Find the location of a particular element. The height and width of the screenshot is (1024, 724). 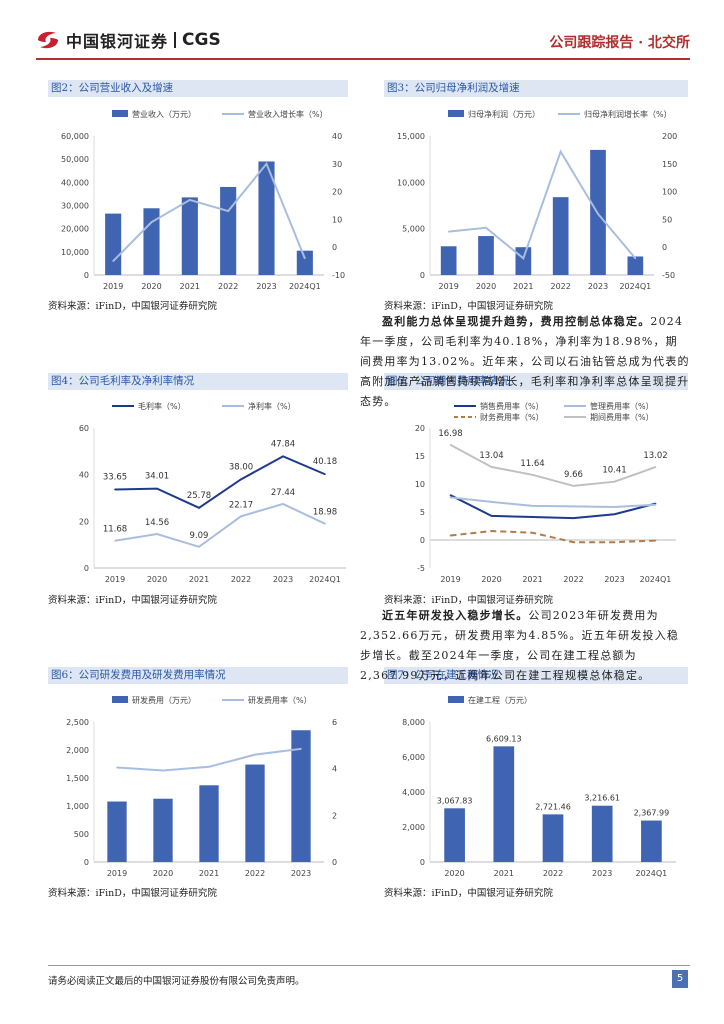

y-tick-label: 20,000 is located at coordinates (75, 229).